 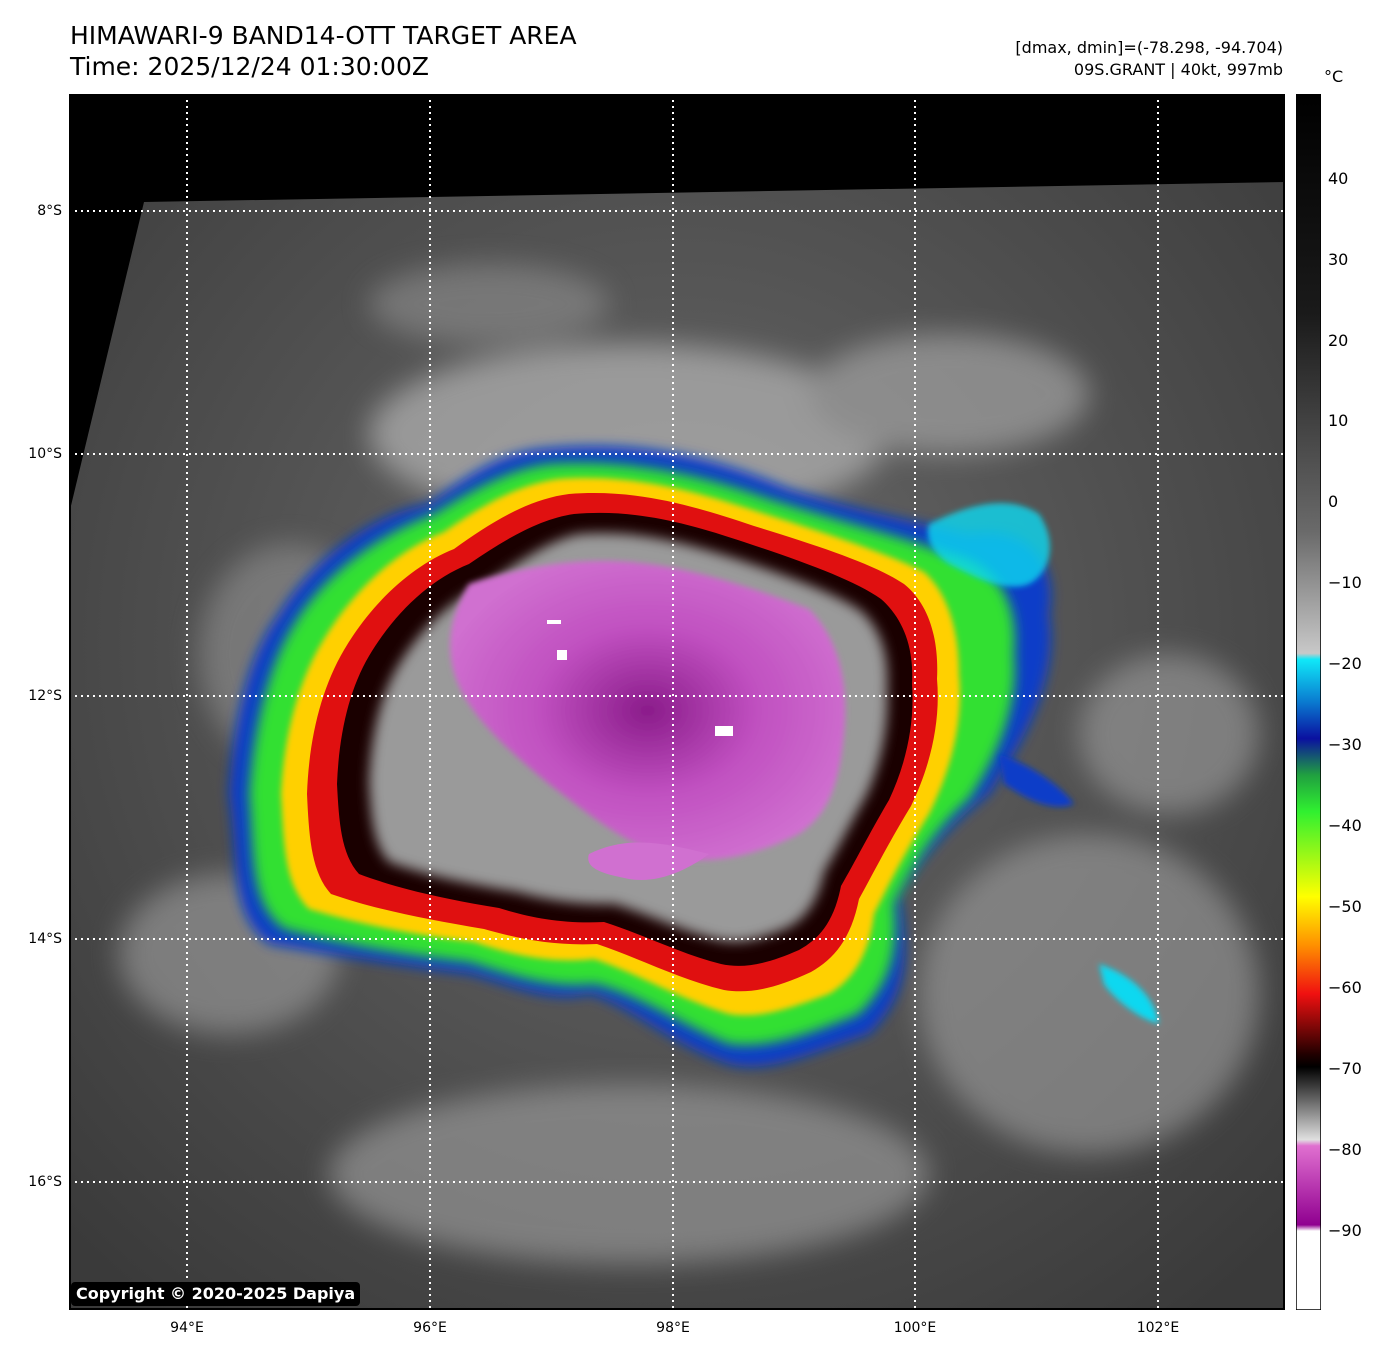 What do you see at coordinates (1345, 906) in the screenshot?
I see `colorbar-tick: −50` at bounding box center [1345, 906].